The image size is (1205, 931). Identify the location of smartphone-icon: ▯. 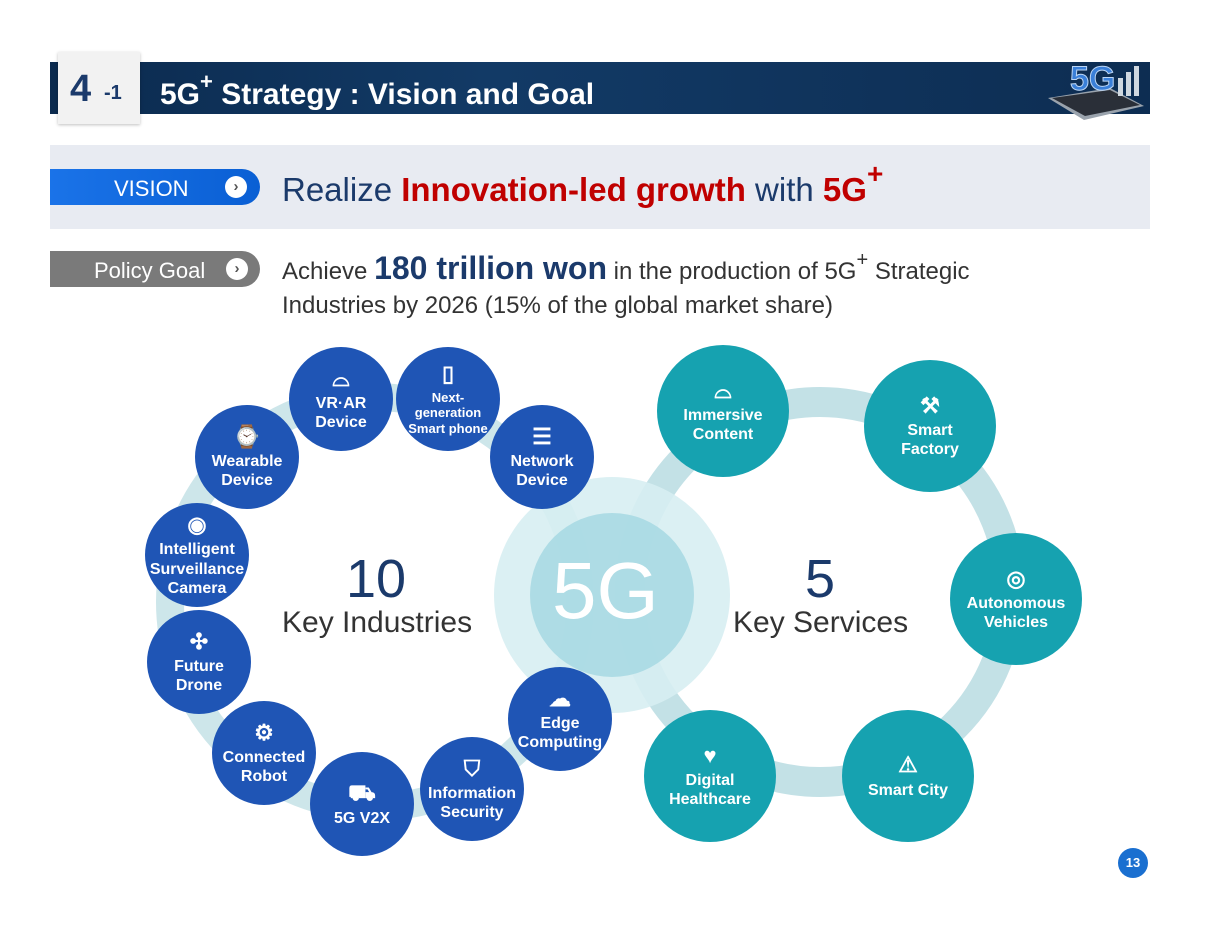
(448, 374).